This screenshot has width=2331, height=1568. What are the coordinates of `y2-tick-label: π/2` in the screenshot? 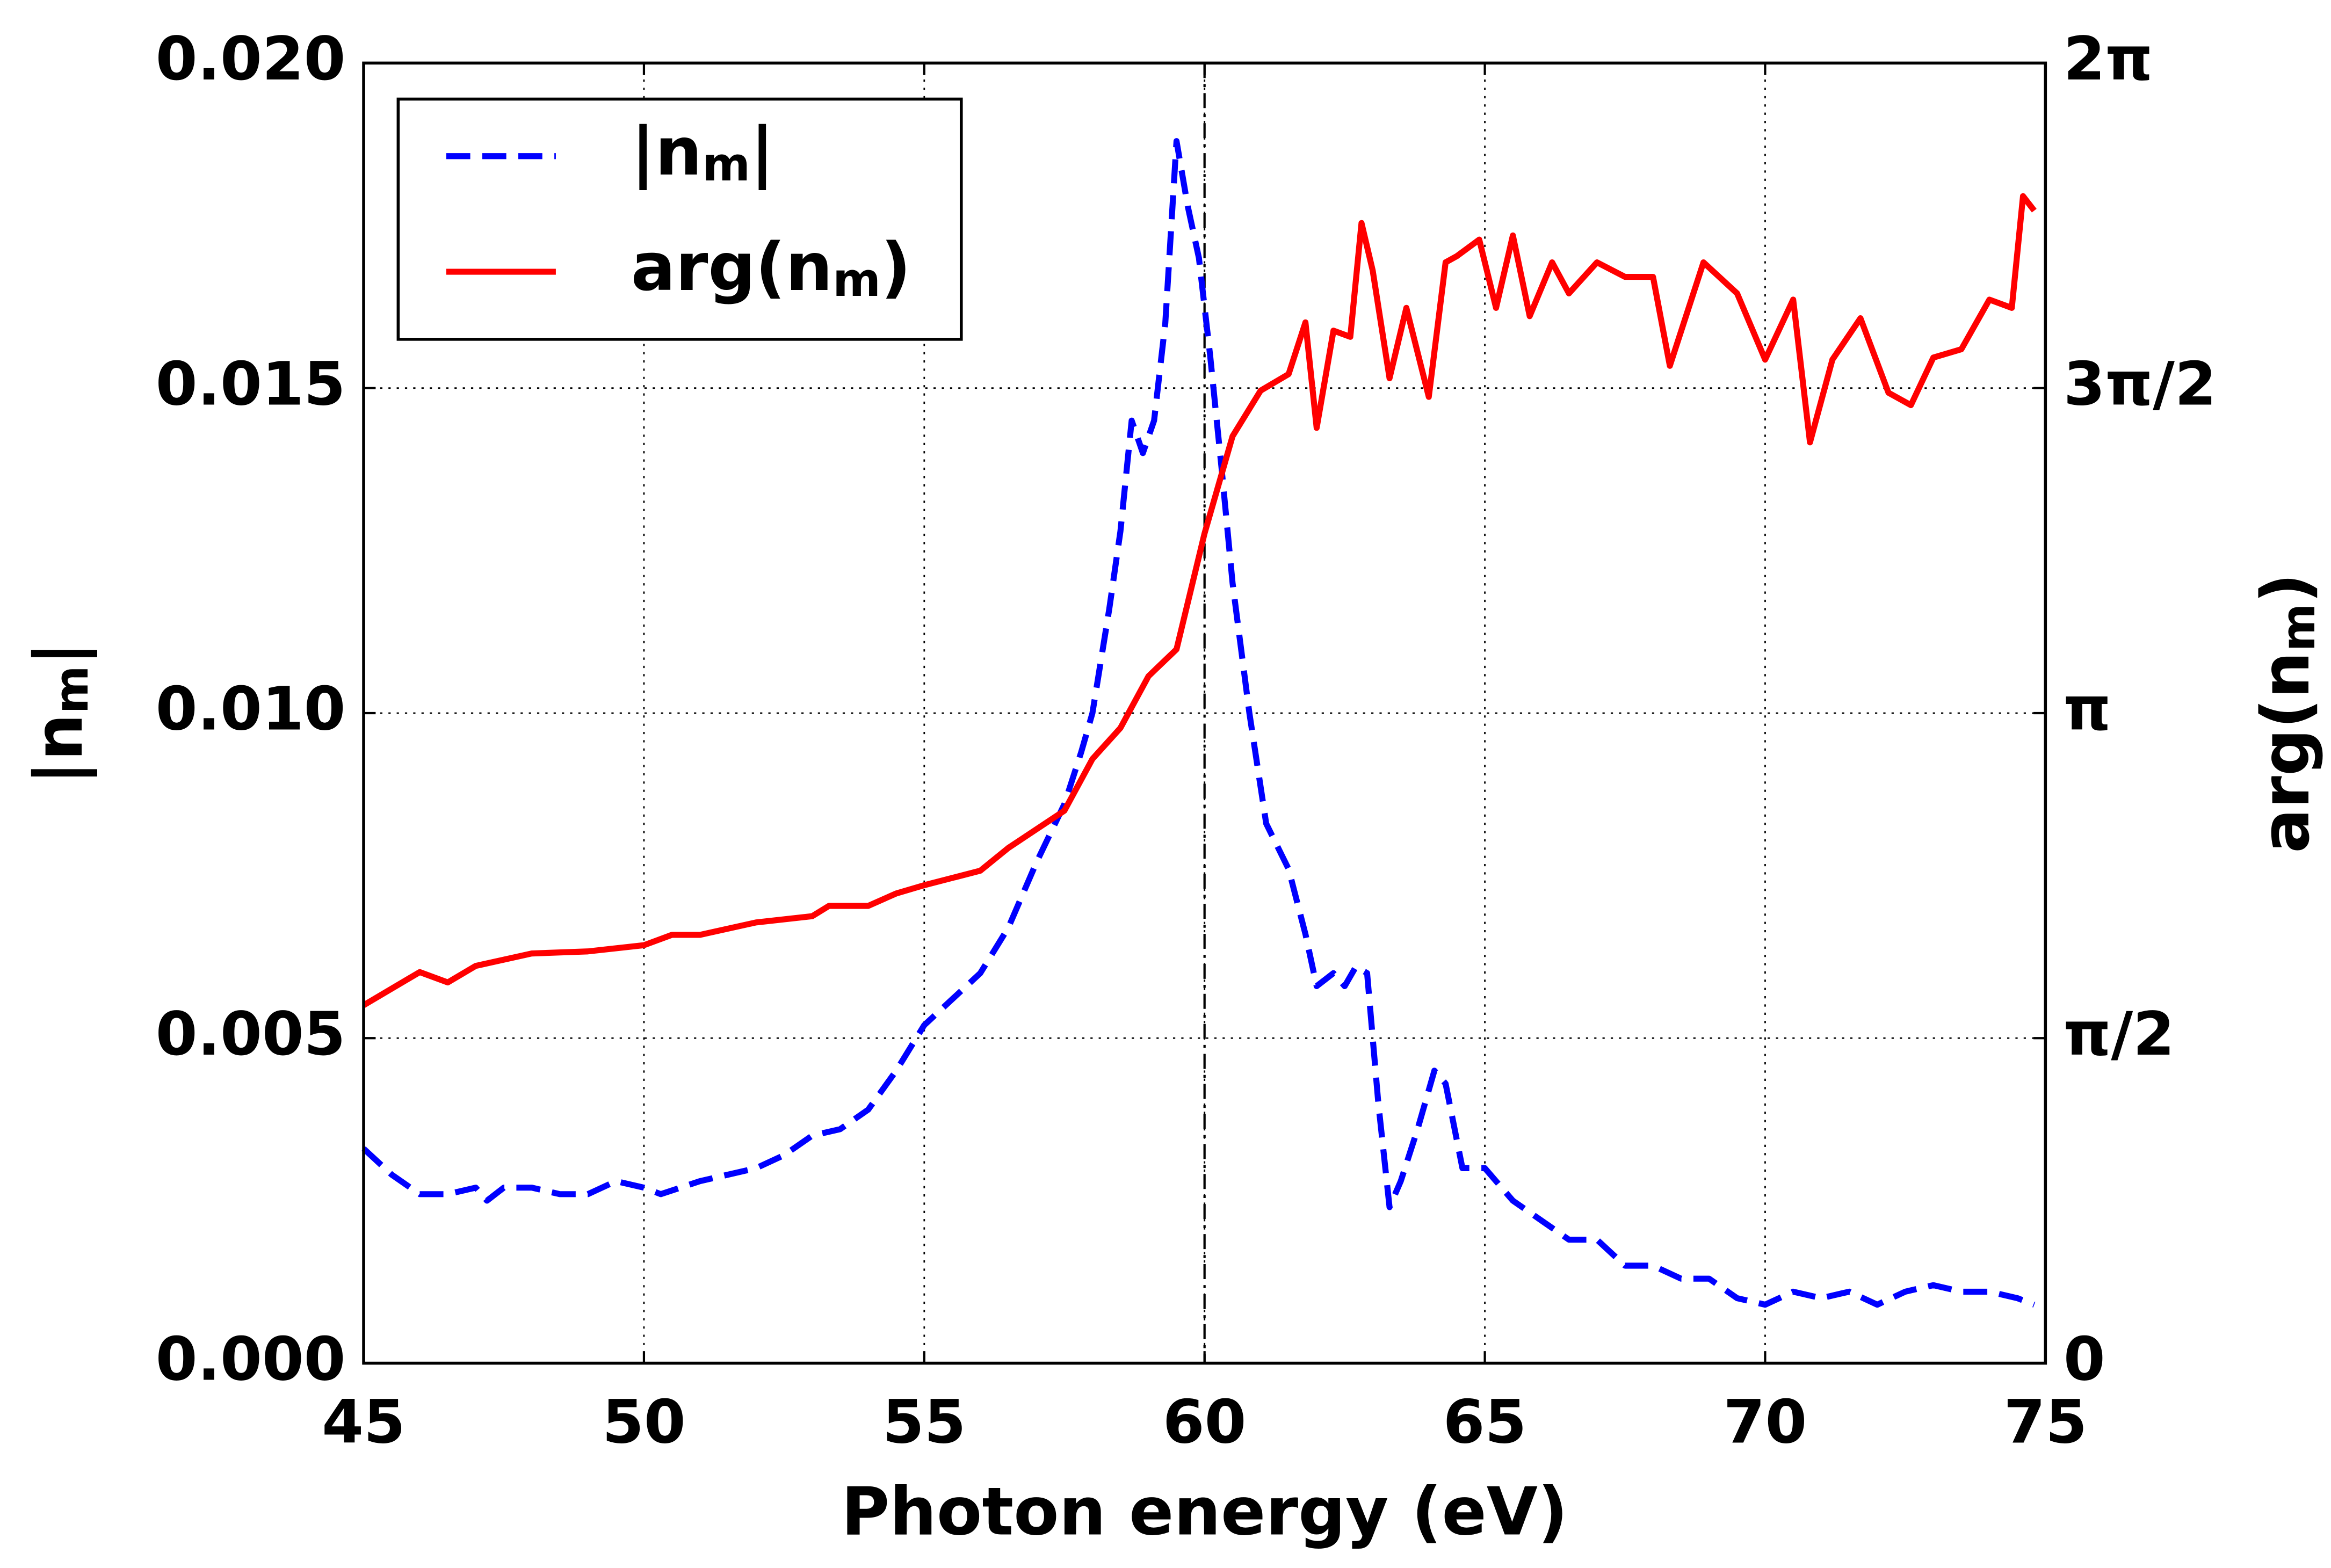 It's located at (2119, 1034).